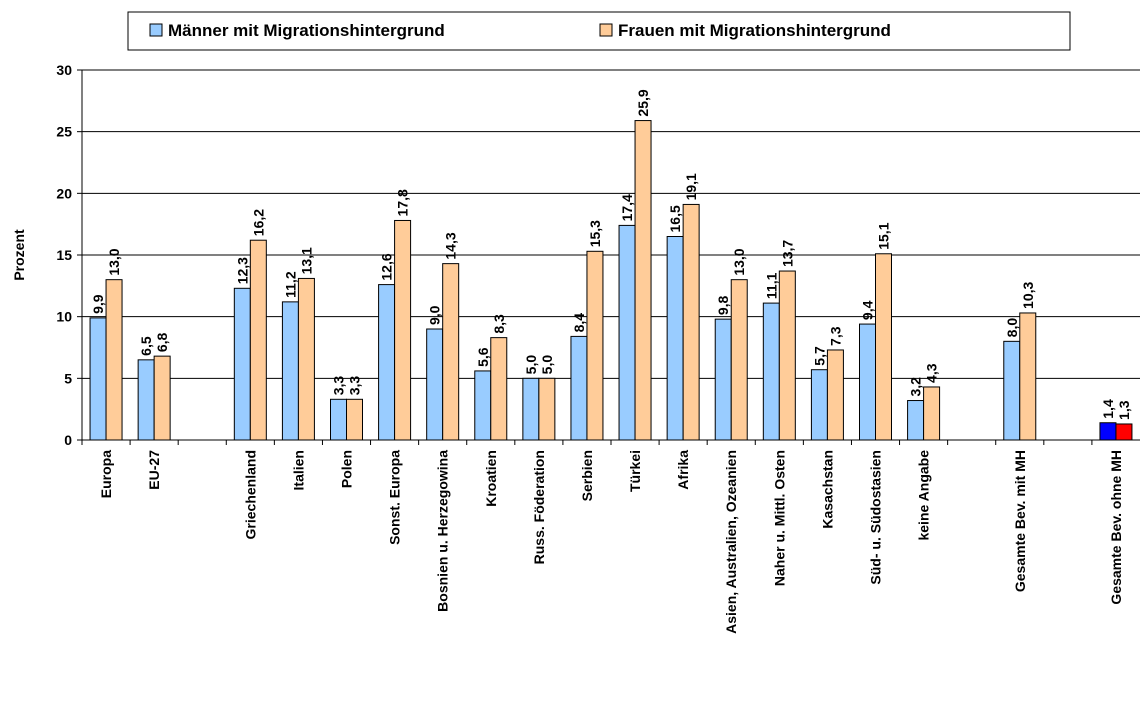  What do you see at coordinates (779, 518) in the screenshot?
I see `x-tick-label: Naher u. Mittl. Osten` at bounding box center [779, 518].